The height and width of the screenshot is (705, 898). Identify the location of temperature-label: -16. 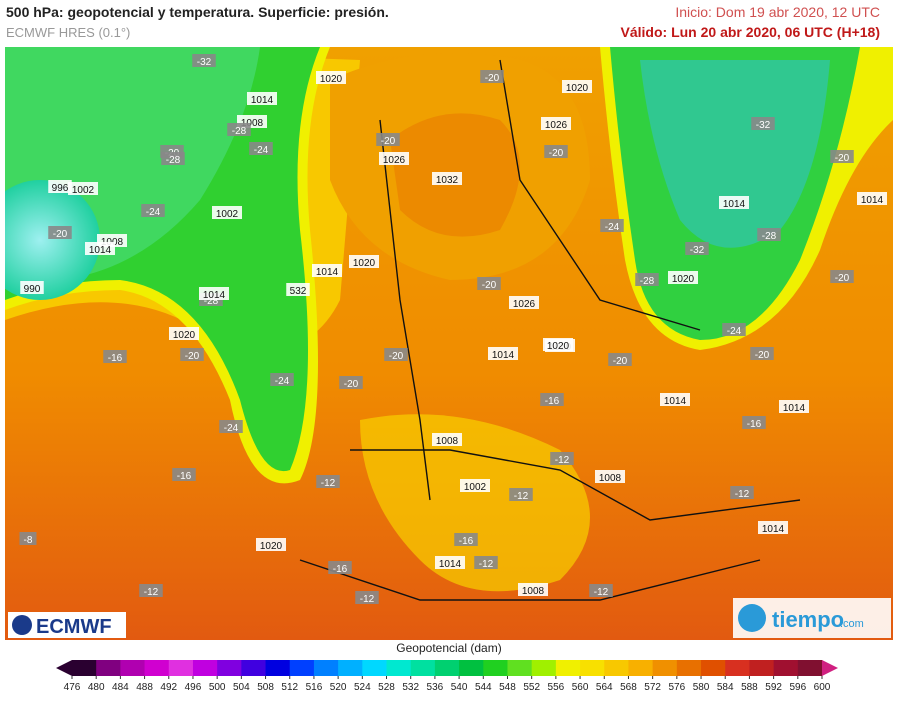
(184, 476).